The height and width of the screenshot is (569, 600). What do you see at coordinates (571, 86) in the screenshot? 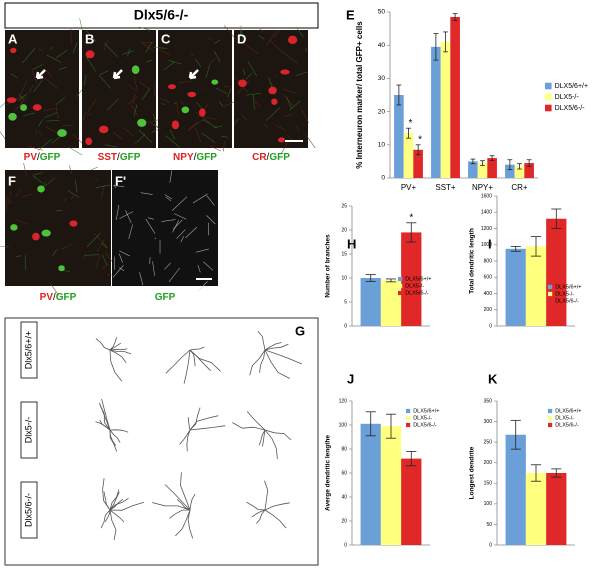
I see `legend-label: DLX5/6+/+` at bounding box center [571, 86].